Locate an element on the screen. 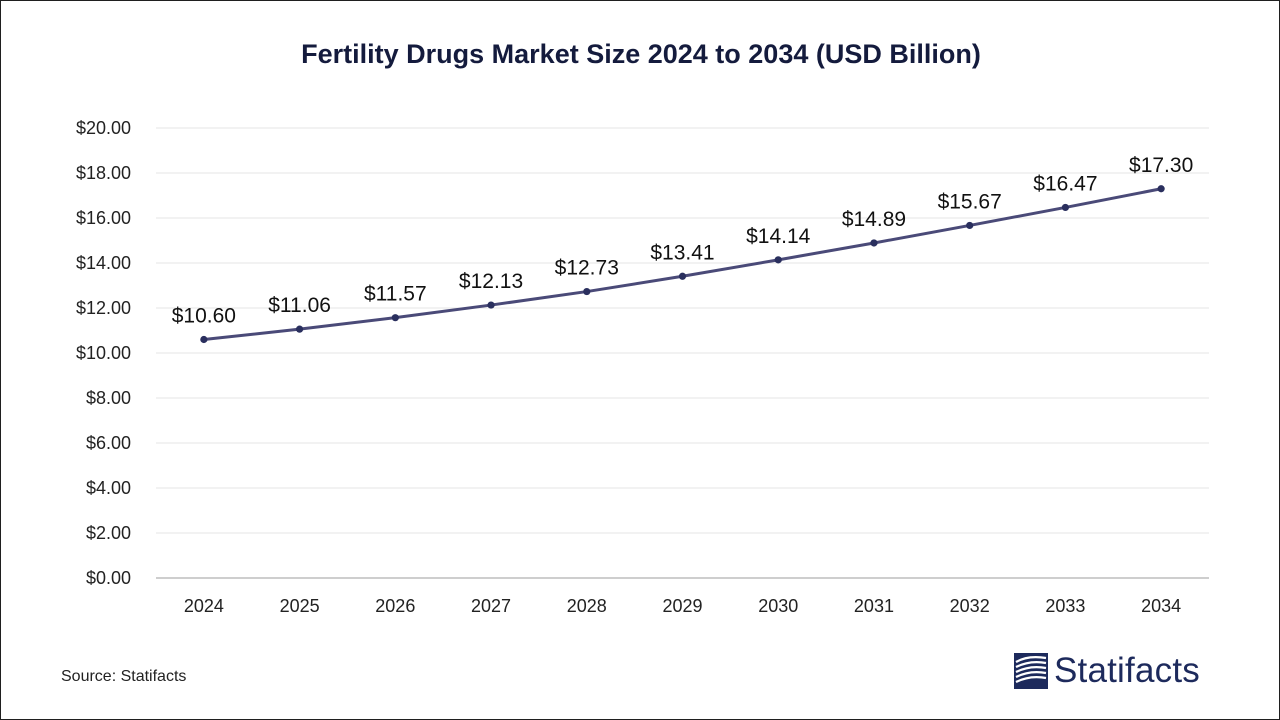 This screenshot has height=720, width=1280. data-label: $12.73 is located at coordinates (587, 268).